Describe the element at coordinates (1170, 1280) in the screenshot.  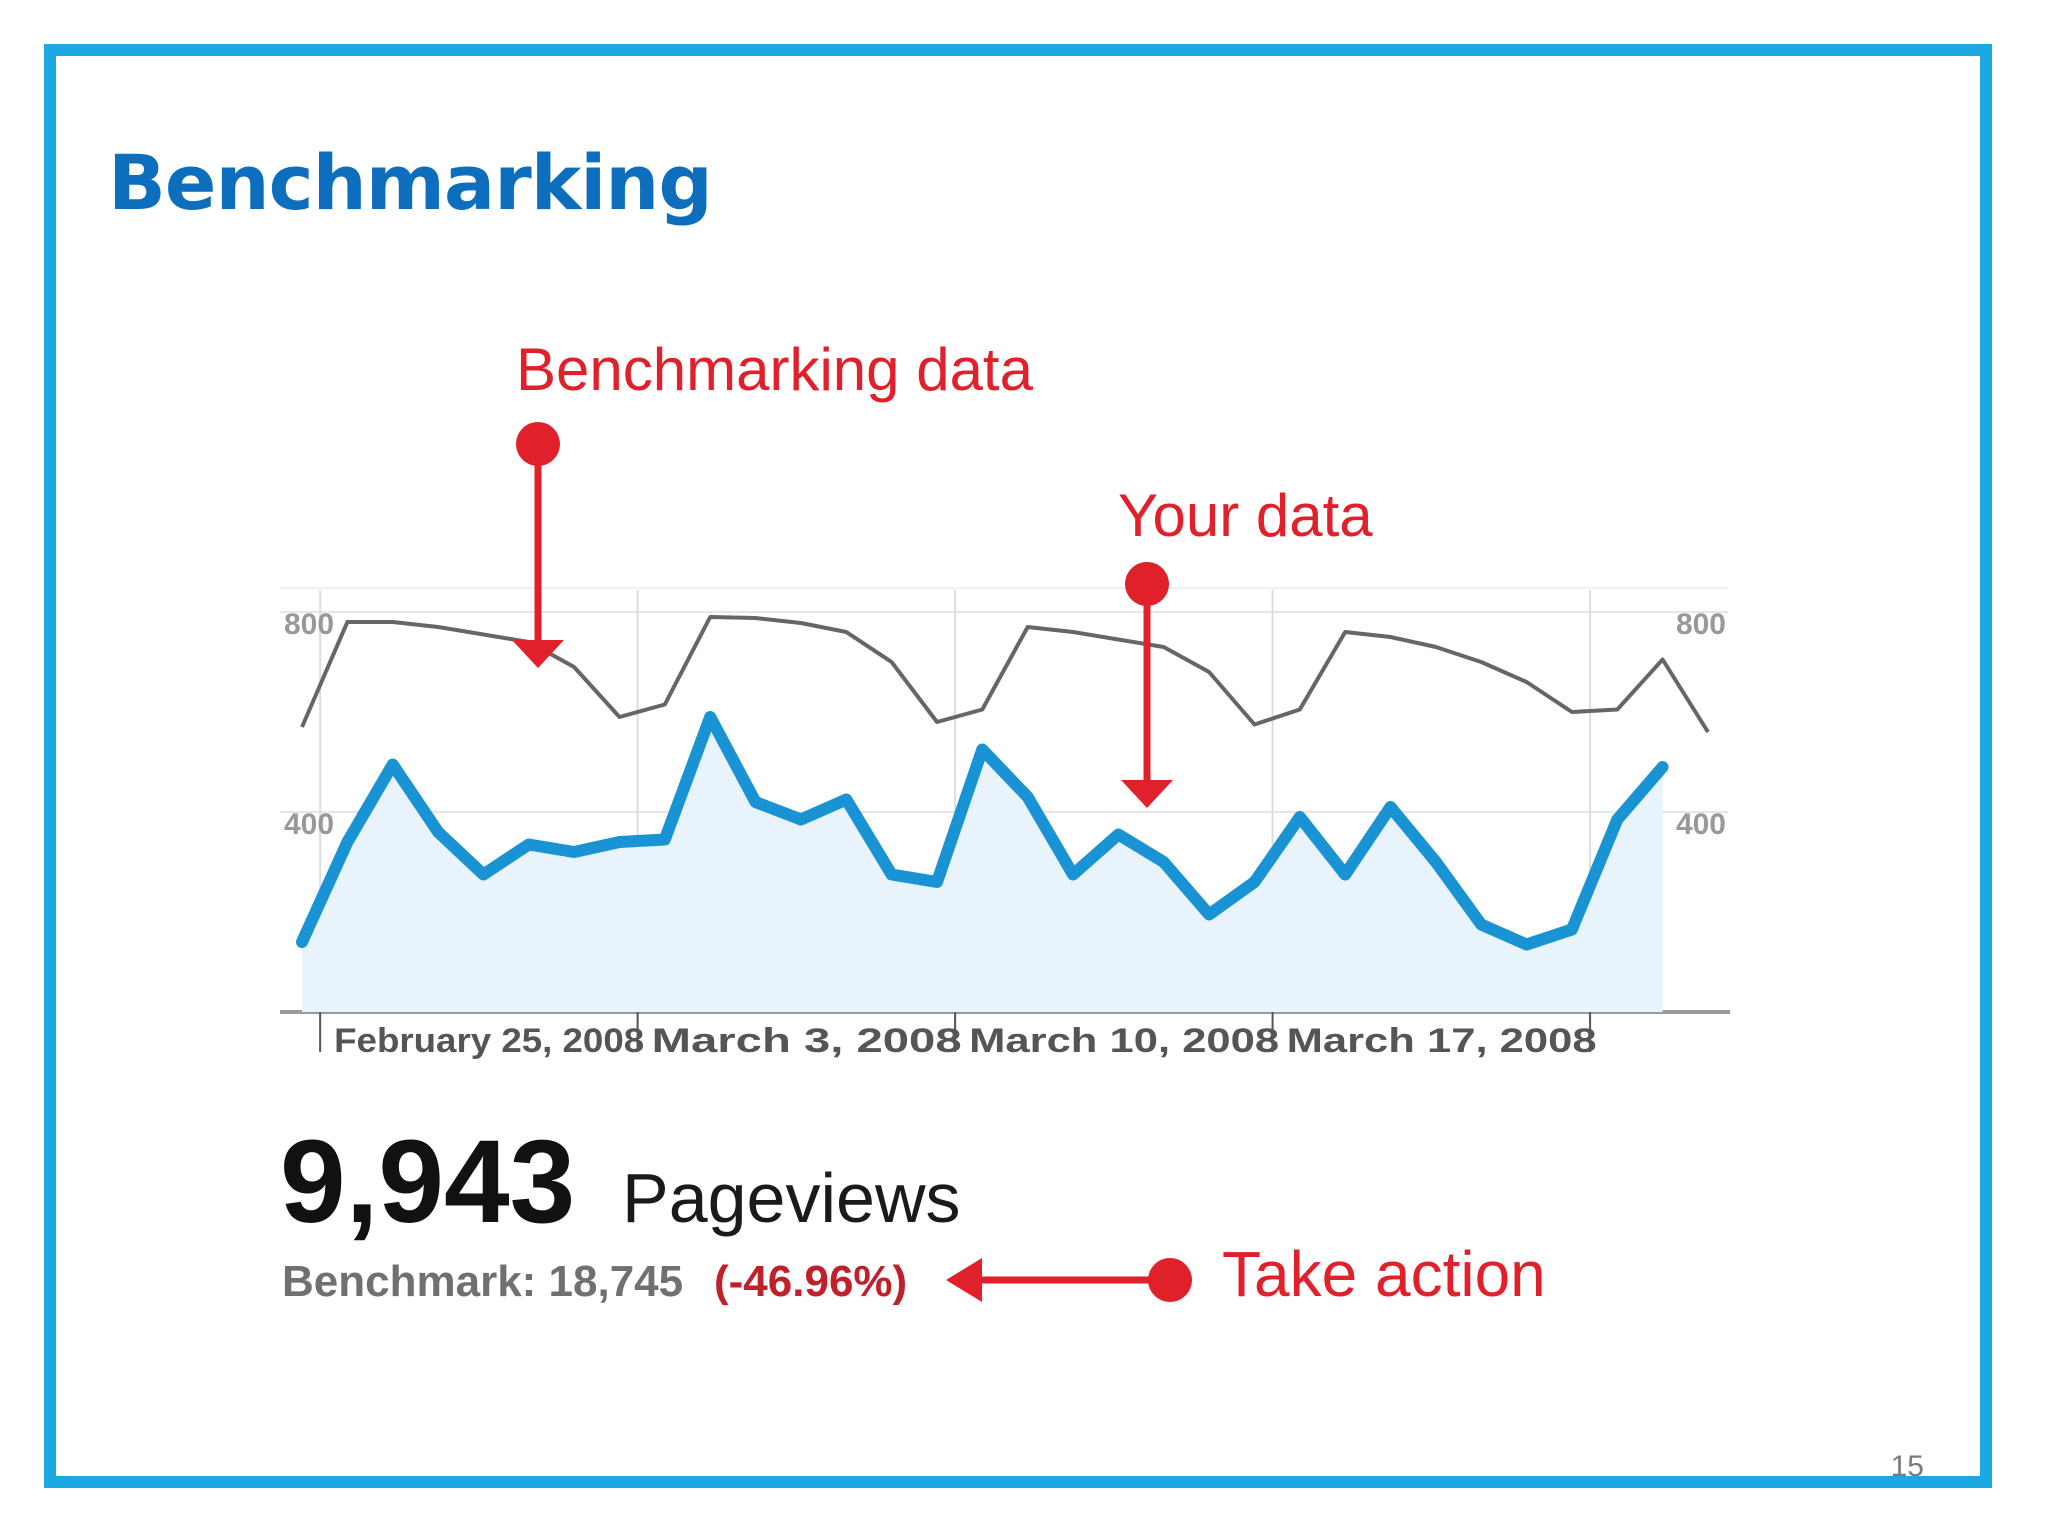
I see `take-action-dot` at that location.